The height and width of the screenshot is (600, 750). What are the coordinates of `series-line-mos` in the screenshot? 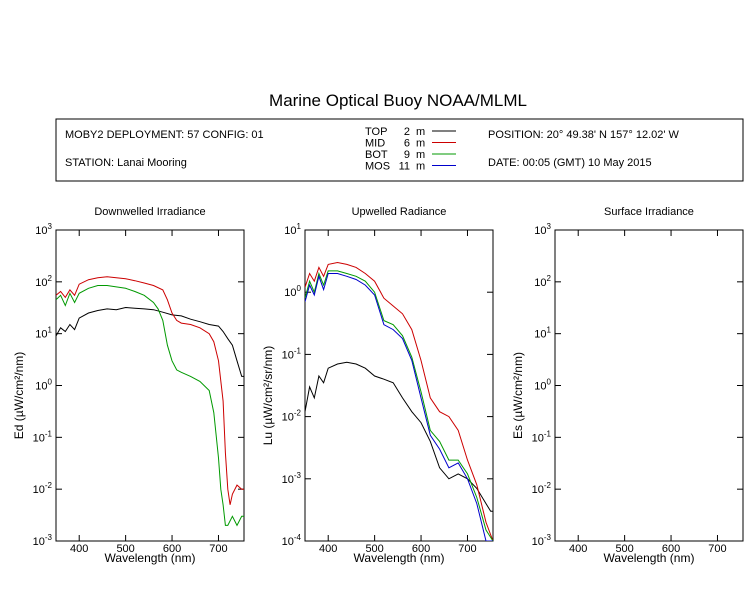 It's located at (399, 407).